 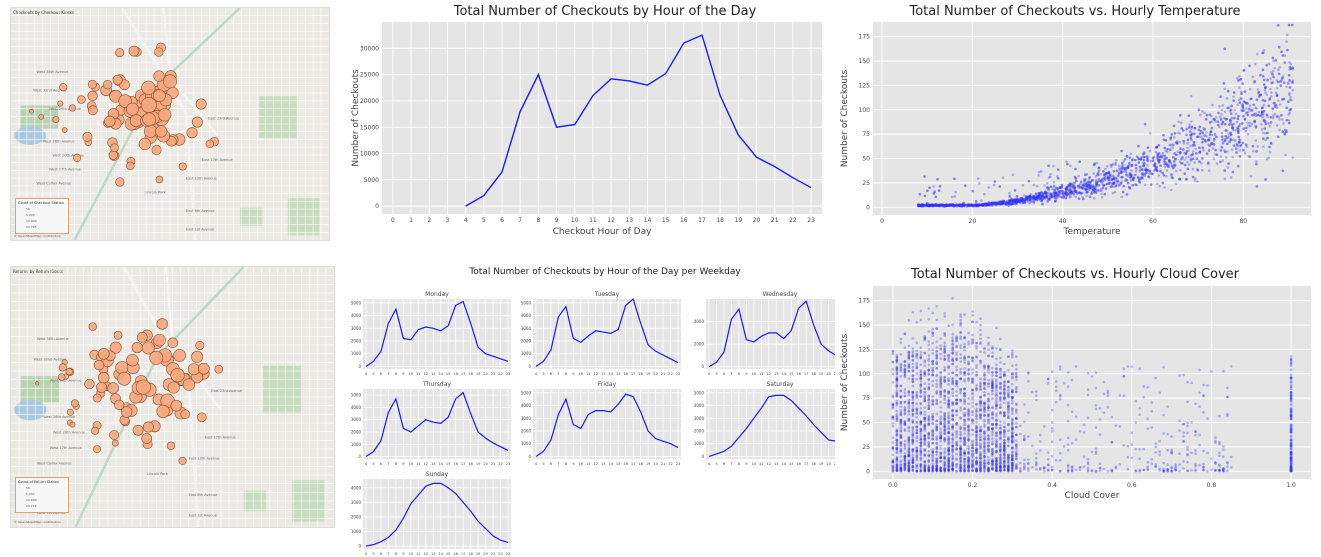 What do you see at coordinates (868, 207) in the screenshot?
I see `y-tick-label: 0` at bounding box center [868, 207].